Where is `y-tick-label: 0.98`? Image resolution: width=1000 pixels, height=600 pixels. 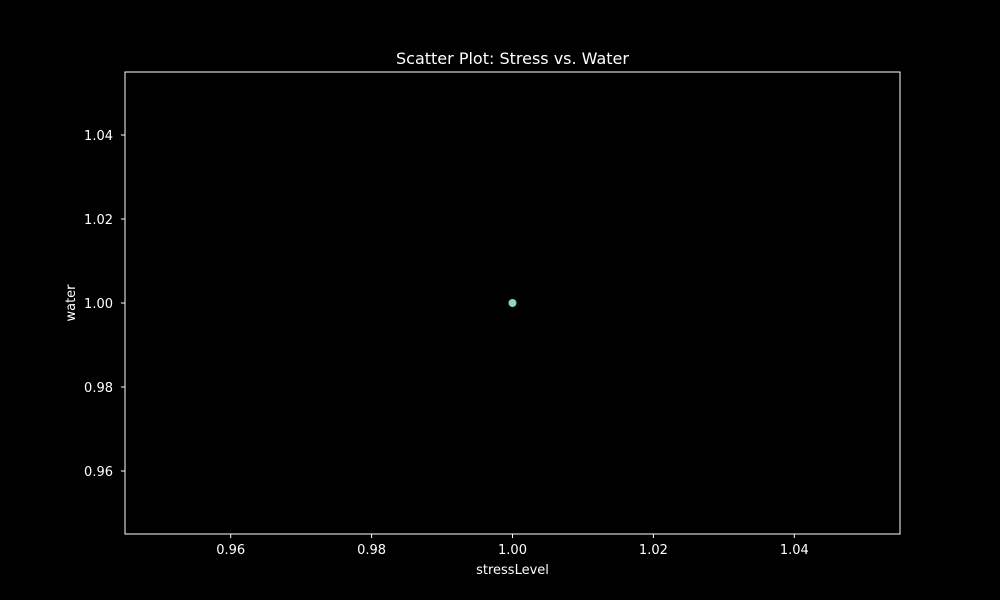 y-tick-label: 0.98 is located at coordinates (98, 388).